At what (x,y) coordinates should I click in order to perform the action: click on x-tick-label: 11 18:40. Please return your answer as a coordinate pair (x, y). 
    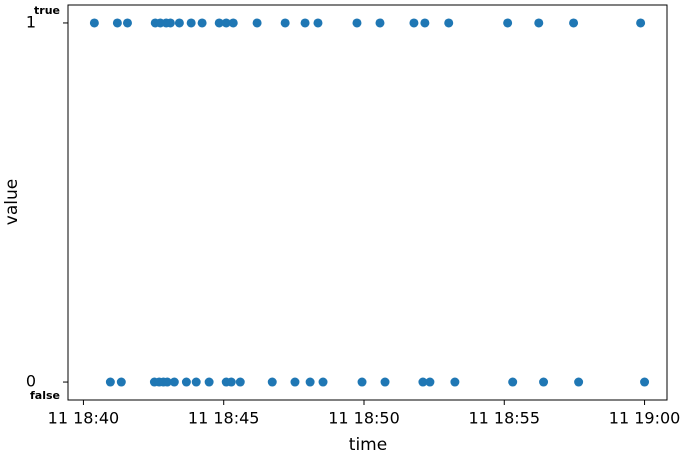
    Looking at the image, I should click on (84, 418).